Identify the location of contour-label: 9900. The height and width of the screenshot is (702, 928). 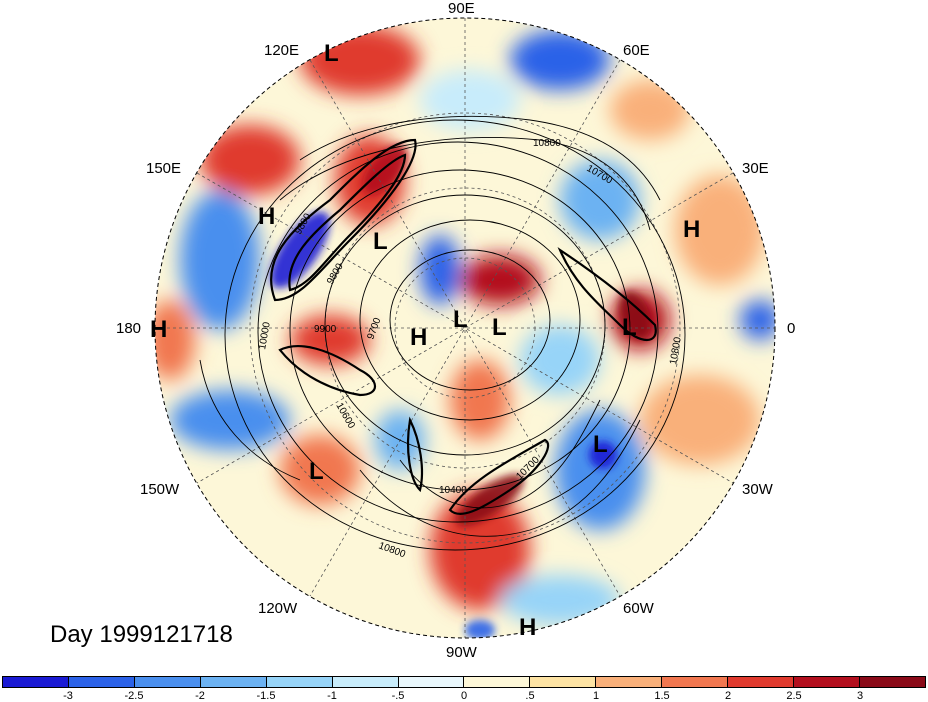
(325, 329).